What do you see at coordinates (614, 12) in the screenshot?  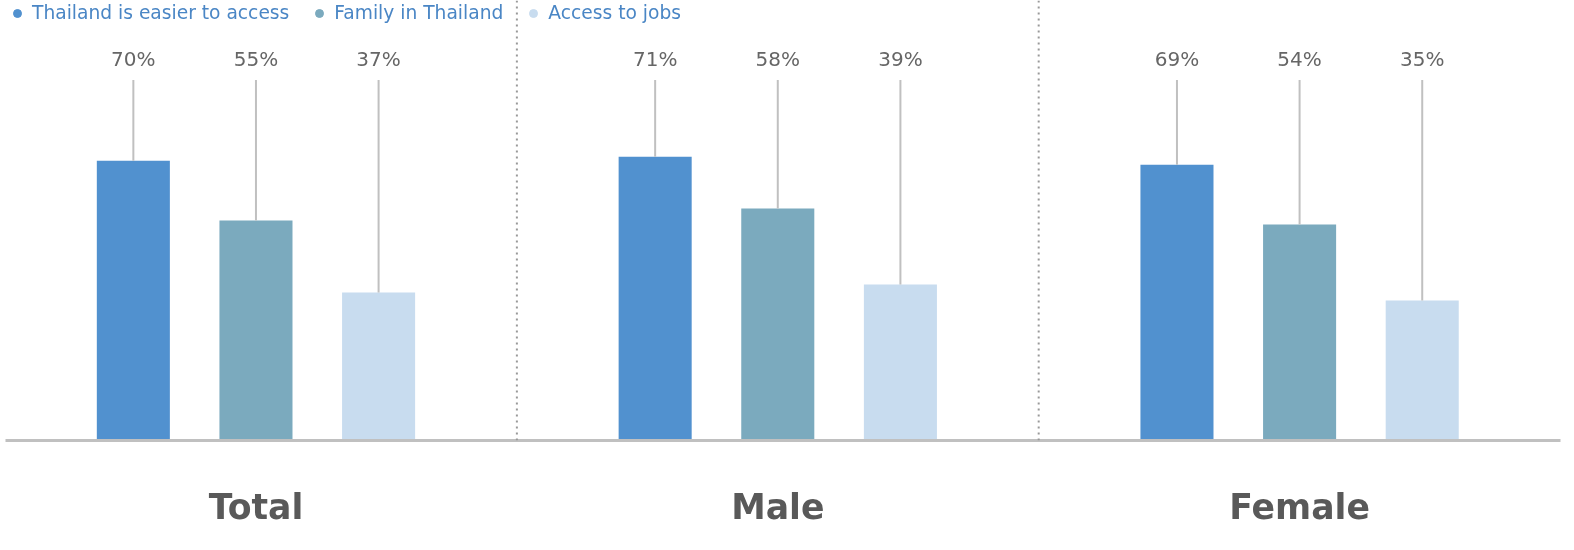 I see `legend-label: Access to jobs` at bounding box center [614, 12].